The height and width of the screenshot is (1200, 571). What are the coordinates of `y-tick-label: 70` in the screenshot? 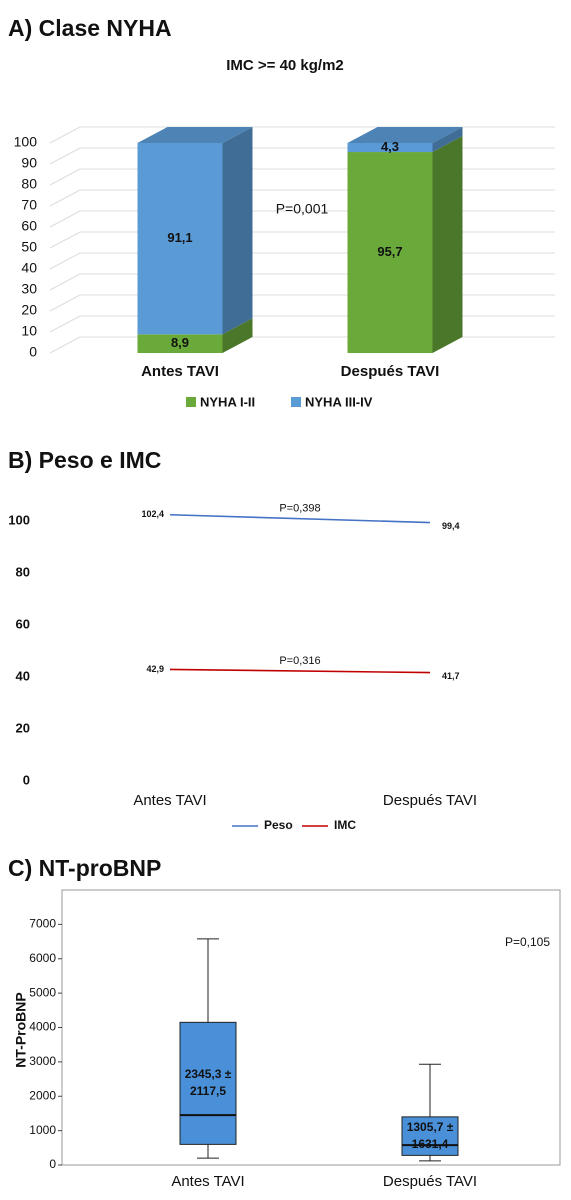 It's located at (29, 205).